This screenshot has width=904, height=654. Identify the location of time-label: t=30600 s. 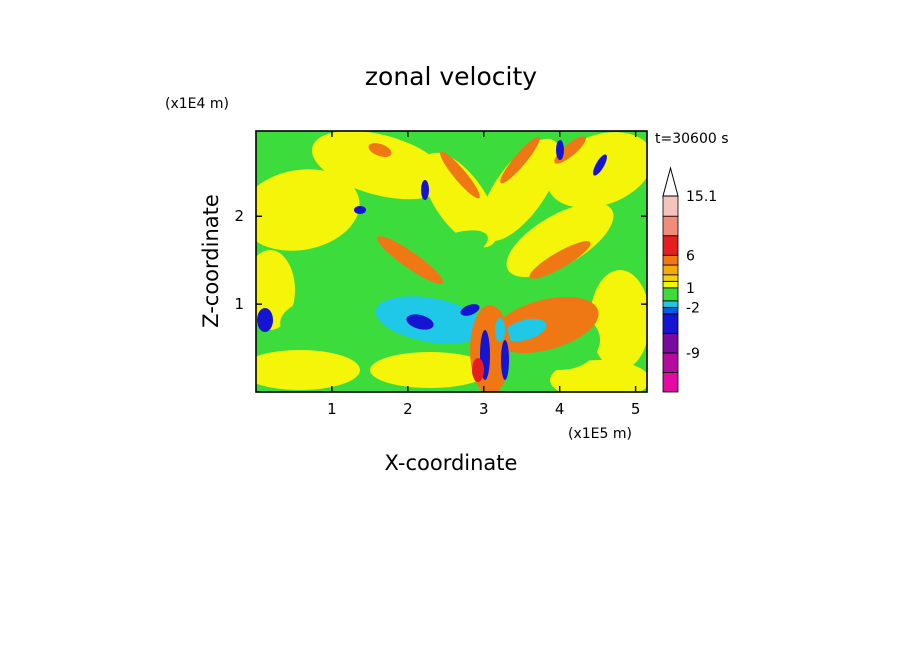
(692, 139).